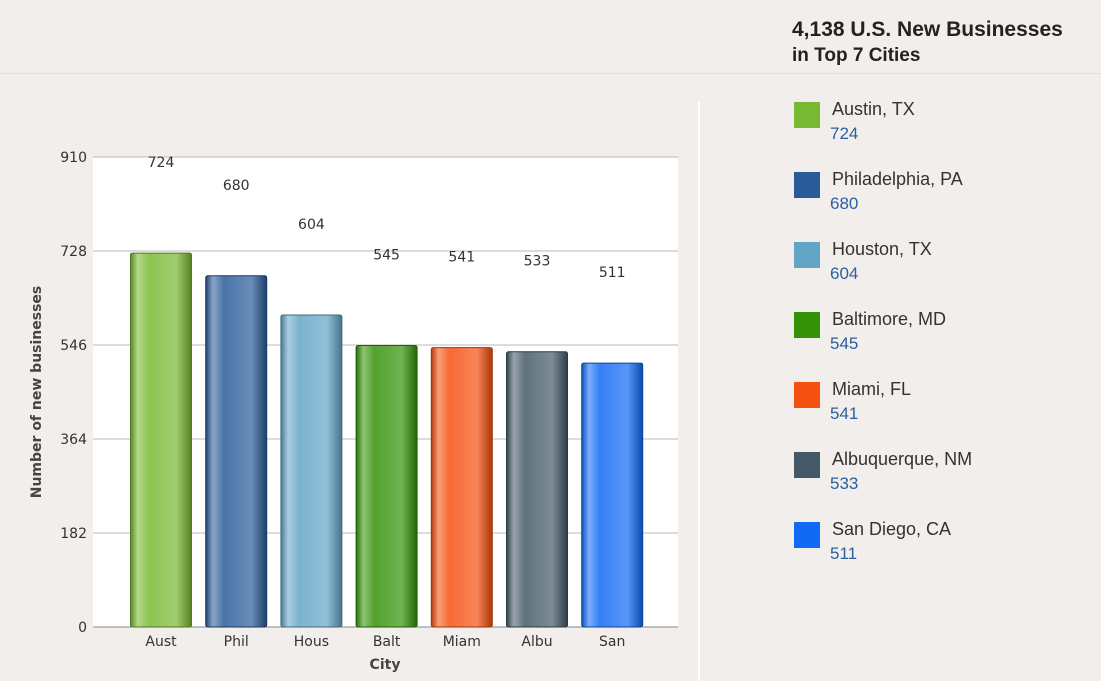 The width and height of the screenshot is (1101, 681). I want to click on legend-city-value: 545, so click(844, 343).